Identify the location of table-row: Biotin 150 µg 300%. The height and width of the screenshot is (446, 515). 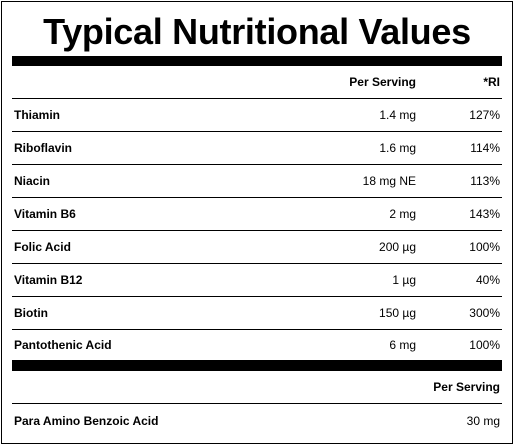
(257, 313).